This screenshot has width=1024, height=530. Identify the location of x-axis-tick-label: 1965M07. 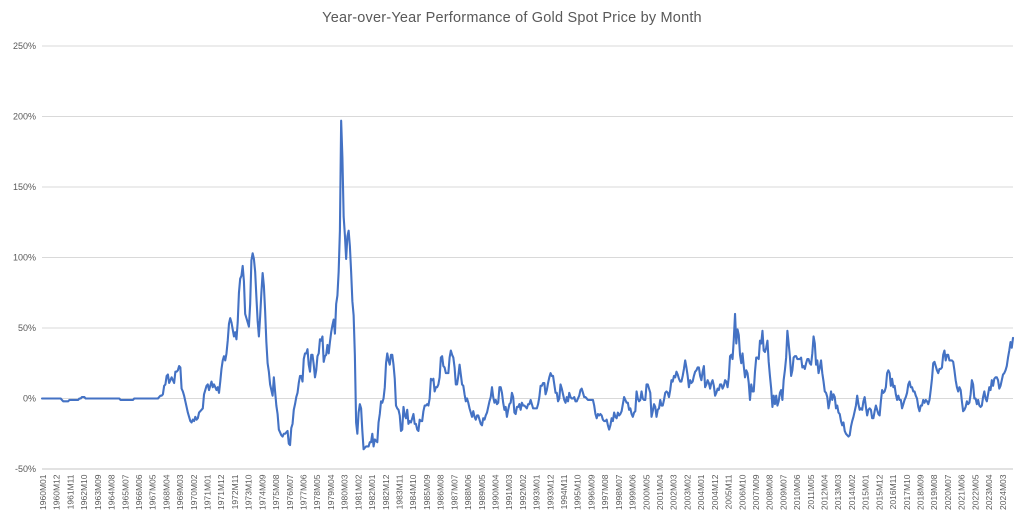
(125, 492).